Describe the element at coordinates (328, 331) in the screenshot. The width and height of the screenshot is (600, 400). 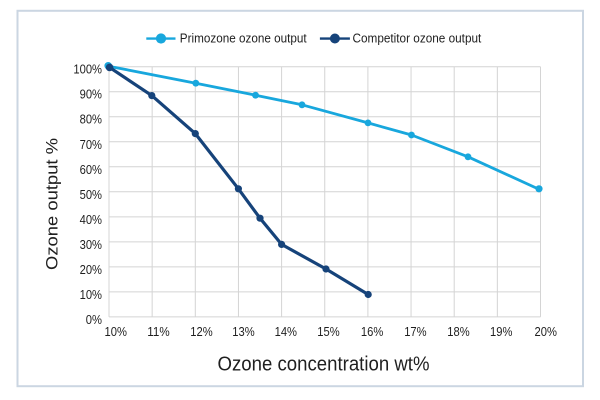
I see `svg-text: 15%` at that location.